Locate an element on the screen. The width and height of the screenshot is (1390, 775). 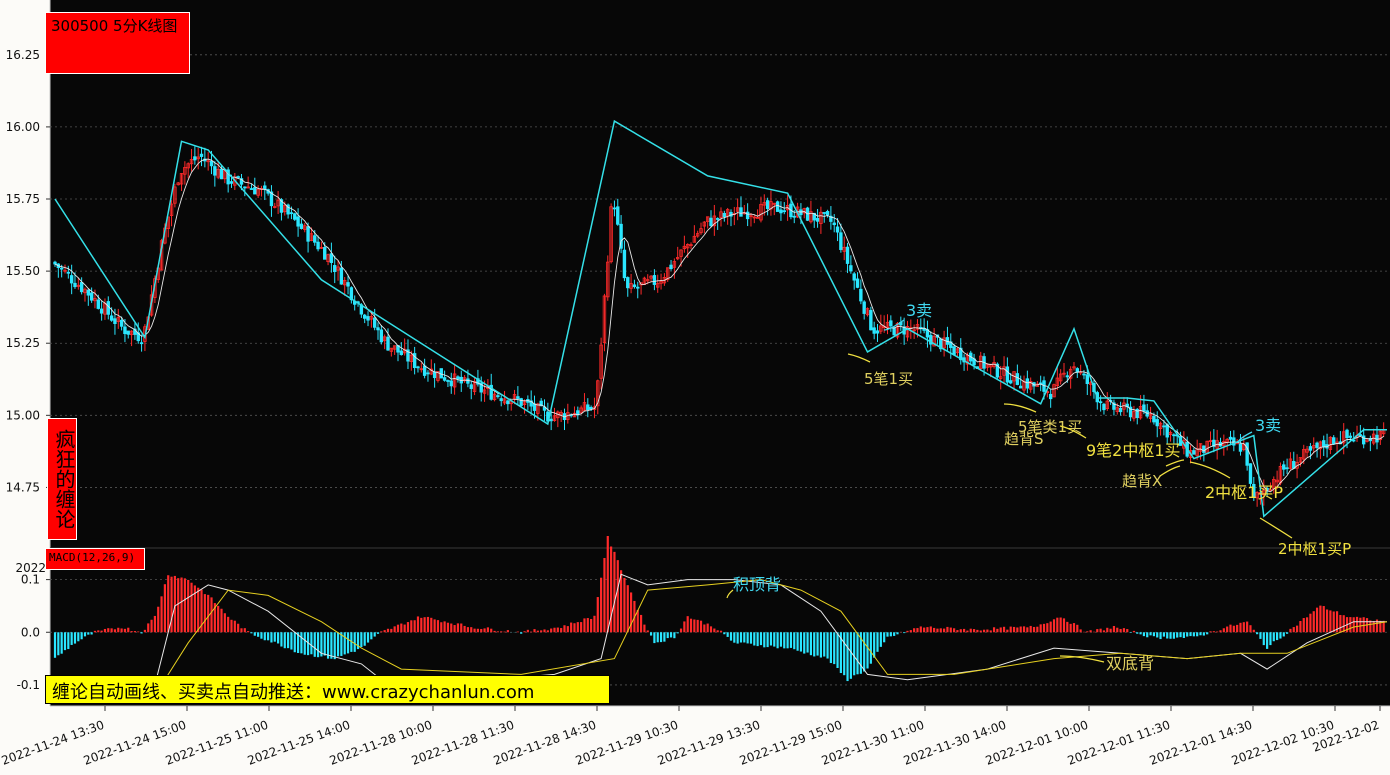
macd-dea-line is located at coordinates (771, 637).